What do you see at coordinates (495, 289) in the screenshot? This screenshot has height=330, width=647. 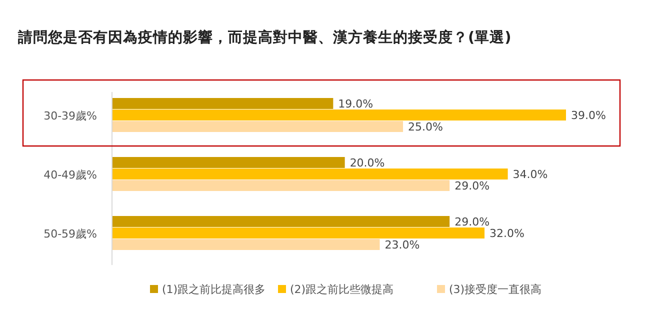 I see `legend-label: (3)接受度一直很高` at bounding box center [495, 289].